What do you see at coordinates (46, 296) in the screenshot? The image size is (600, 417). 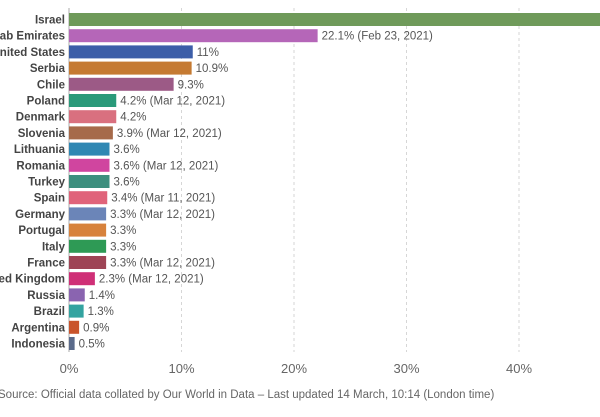 I see `category-label: Russia` at bounding box center [46, 296].